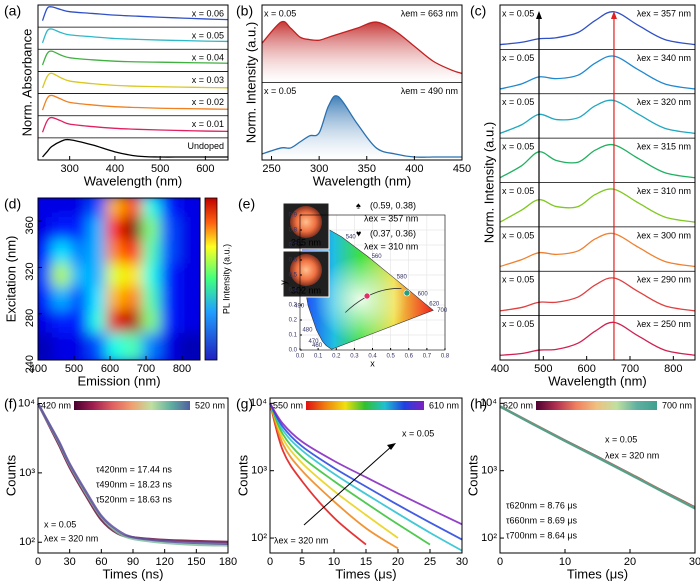 This screenshot has height=581, width=700. Describe the element at coordinates (164, 562) in the screenshot. I see `x-tick-label: 120` at that location.